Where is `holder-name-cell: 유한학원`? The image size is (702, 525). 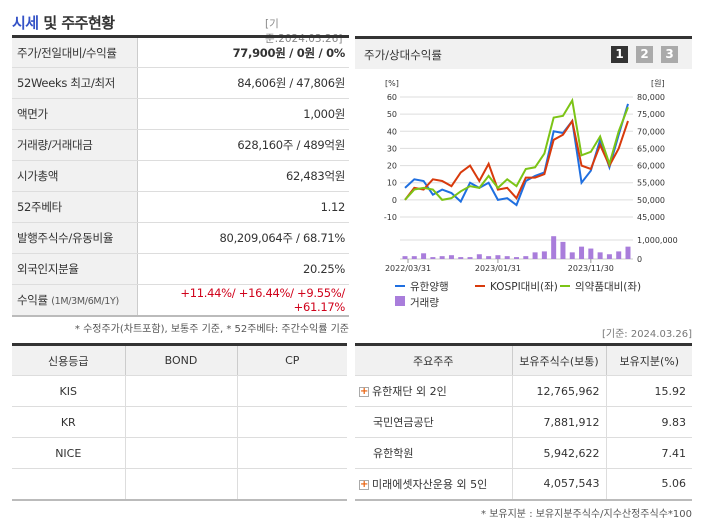 holder-name-cell: 유한학원 is located at coordinates (434, 453).